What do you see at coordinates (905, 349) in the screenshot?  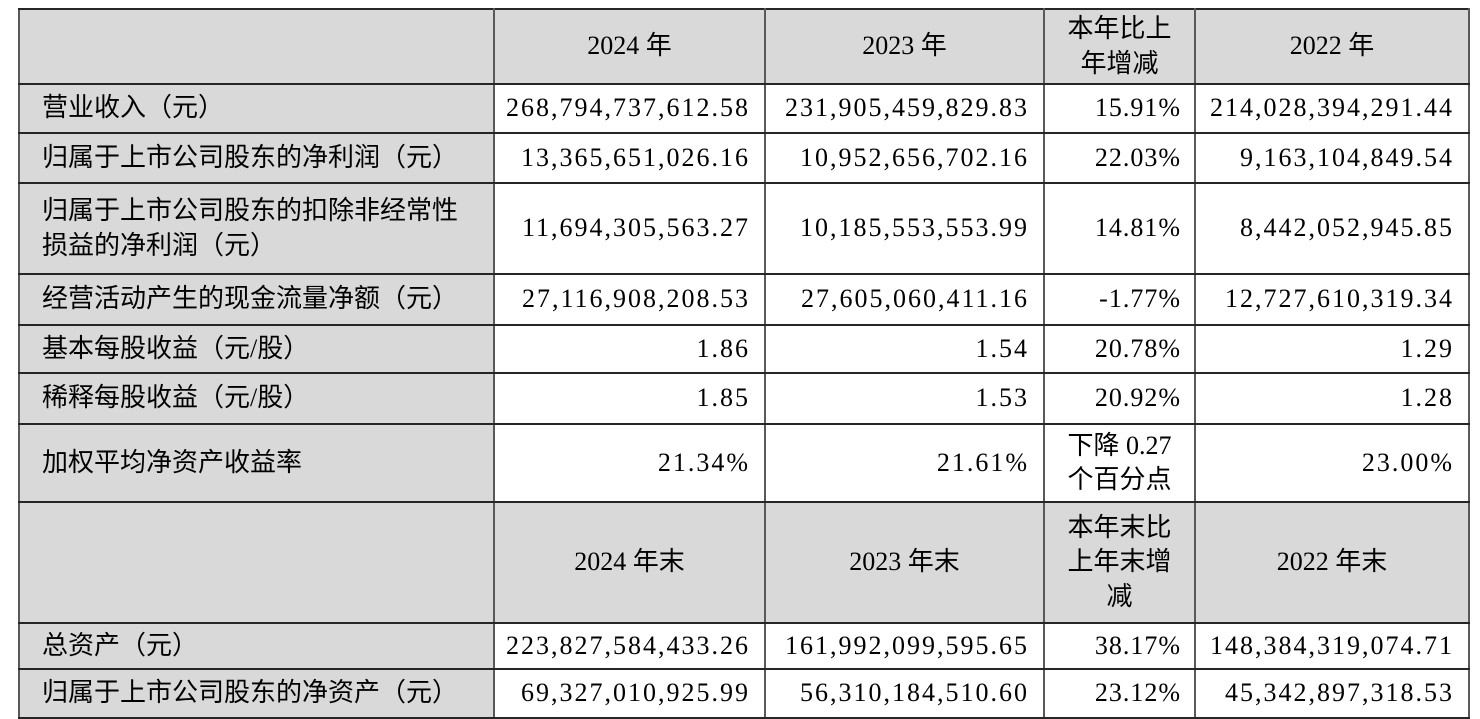 I see `value-2023: 1.54` at bounding box center [905, 349].